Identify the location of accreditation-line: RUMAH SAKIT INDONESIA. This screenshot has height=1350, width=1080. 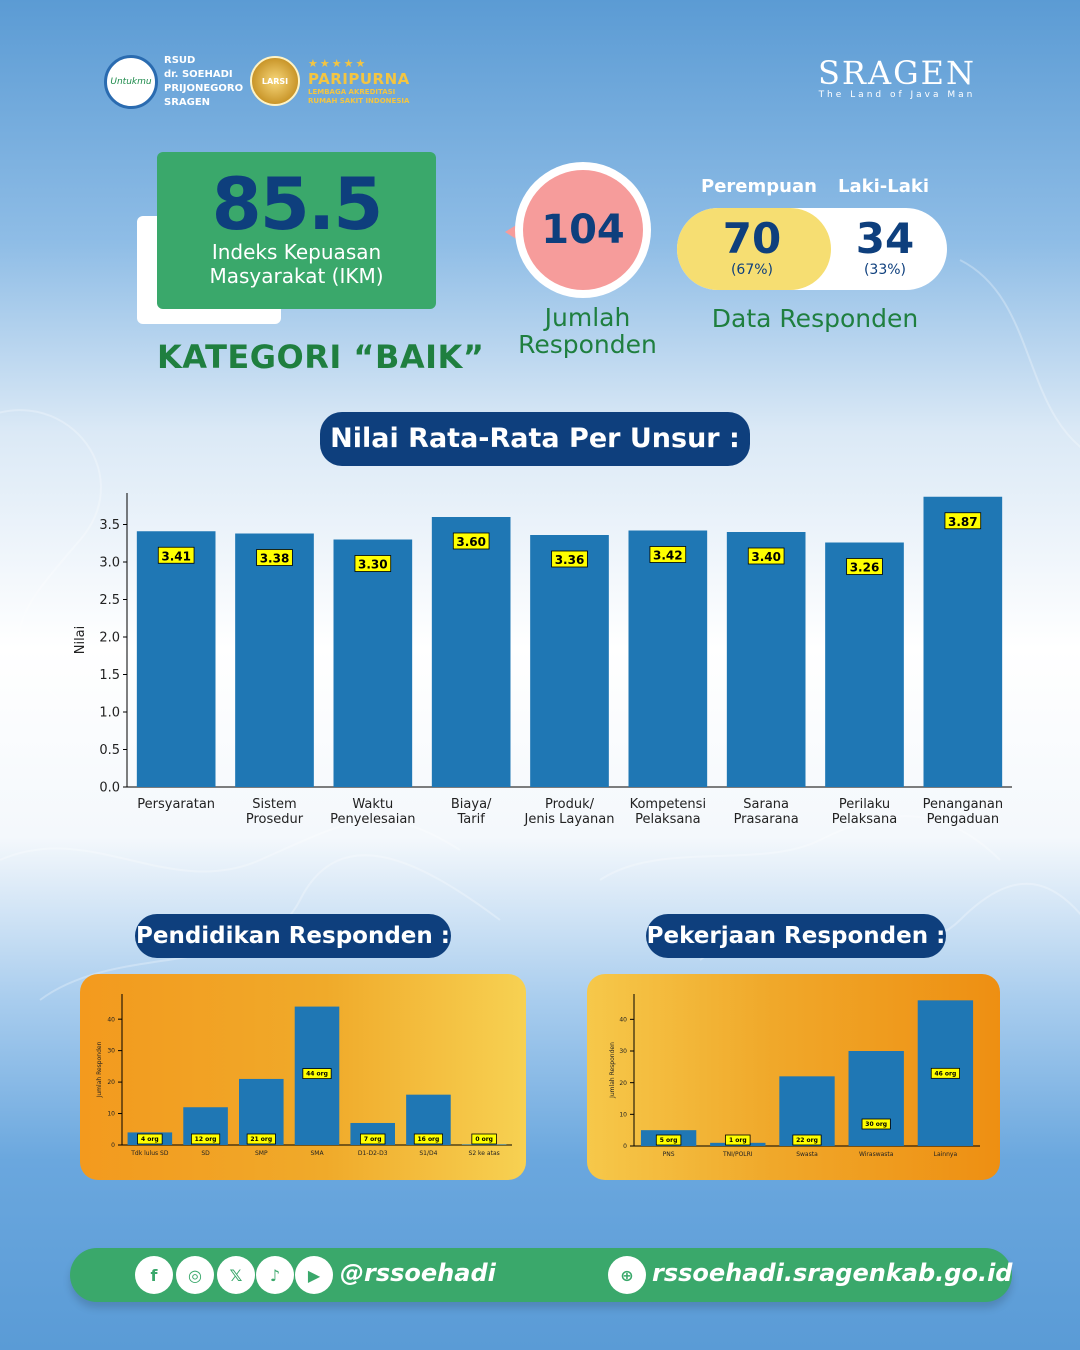
(359, 100).